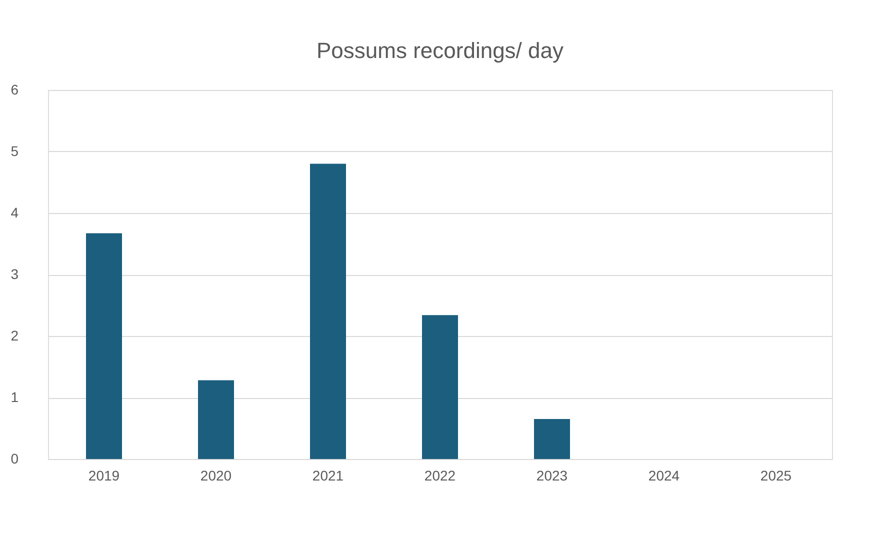  What do you see at coordinates (328, 476) in the screenshot?
I see `x-tick-label: 2021` at bounding box center [328, 476].